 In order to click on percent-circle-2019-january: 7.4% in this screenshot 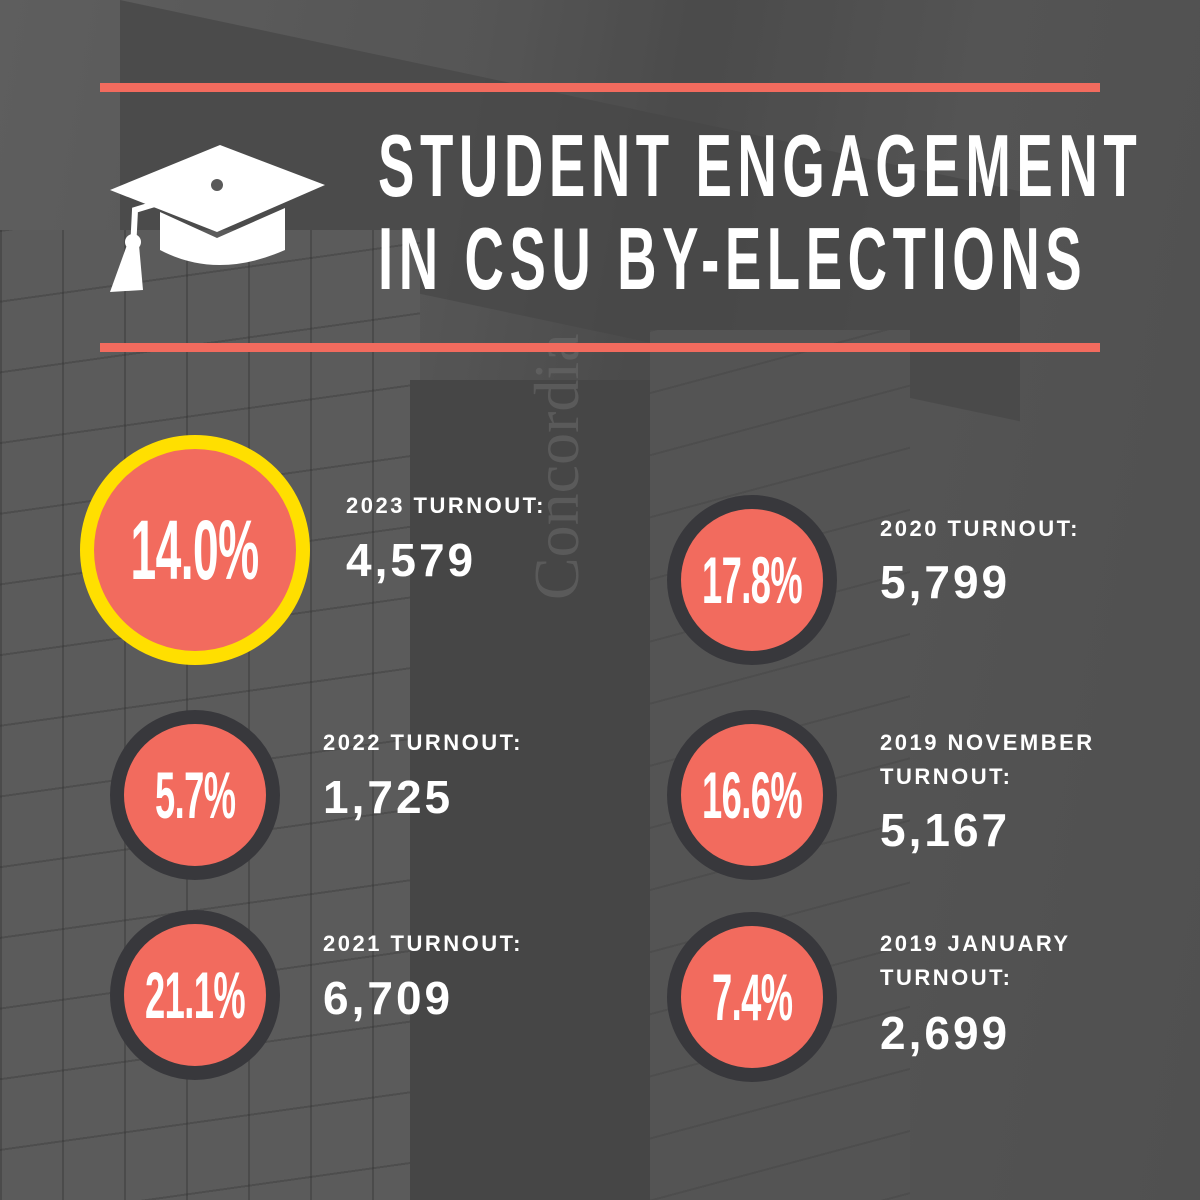, I will do `click(752, 997)`.